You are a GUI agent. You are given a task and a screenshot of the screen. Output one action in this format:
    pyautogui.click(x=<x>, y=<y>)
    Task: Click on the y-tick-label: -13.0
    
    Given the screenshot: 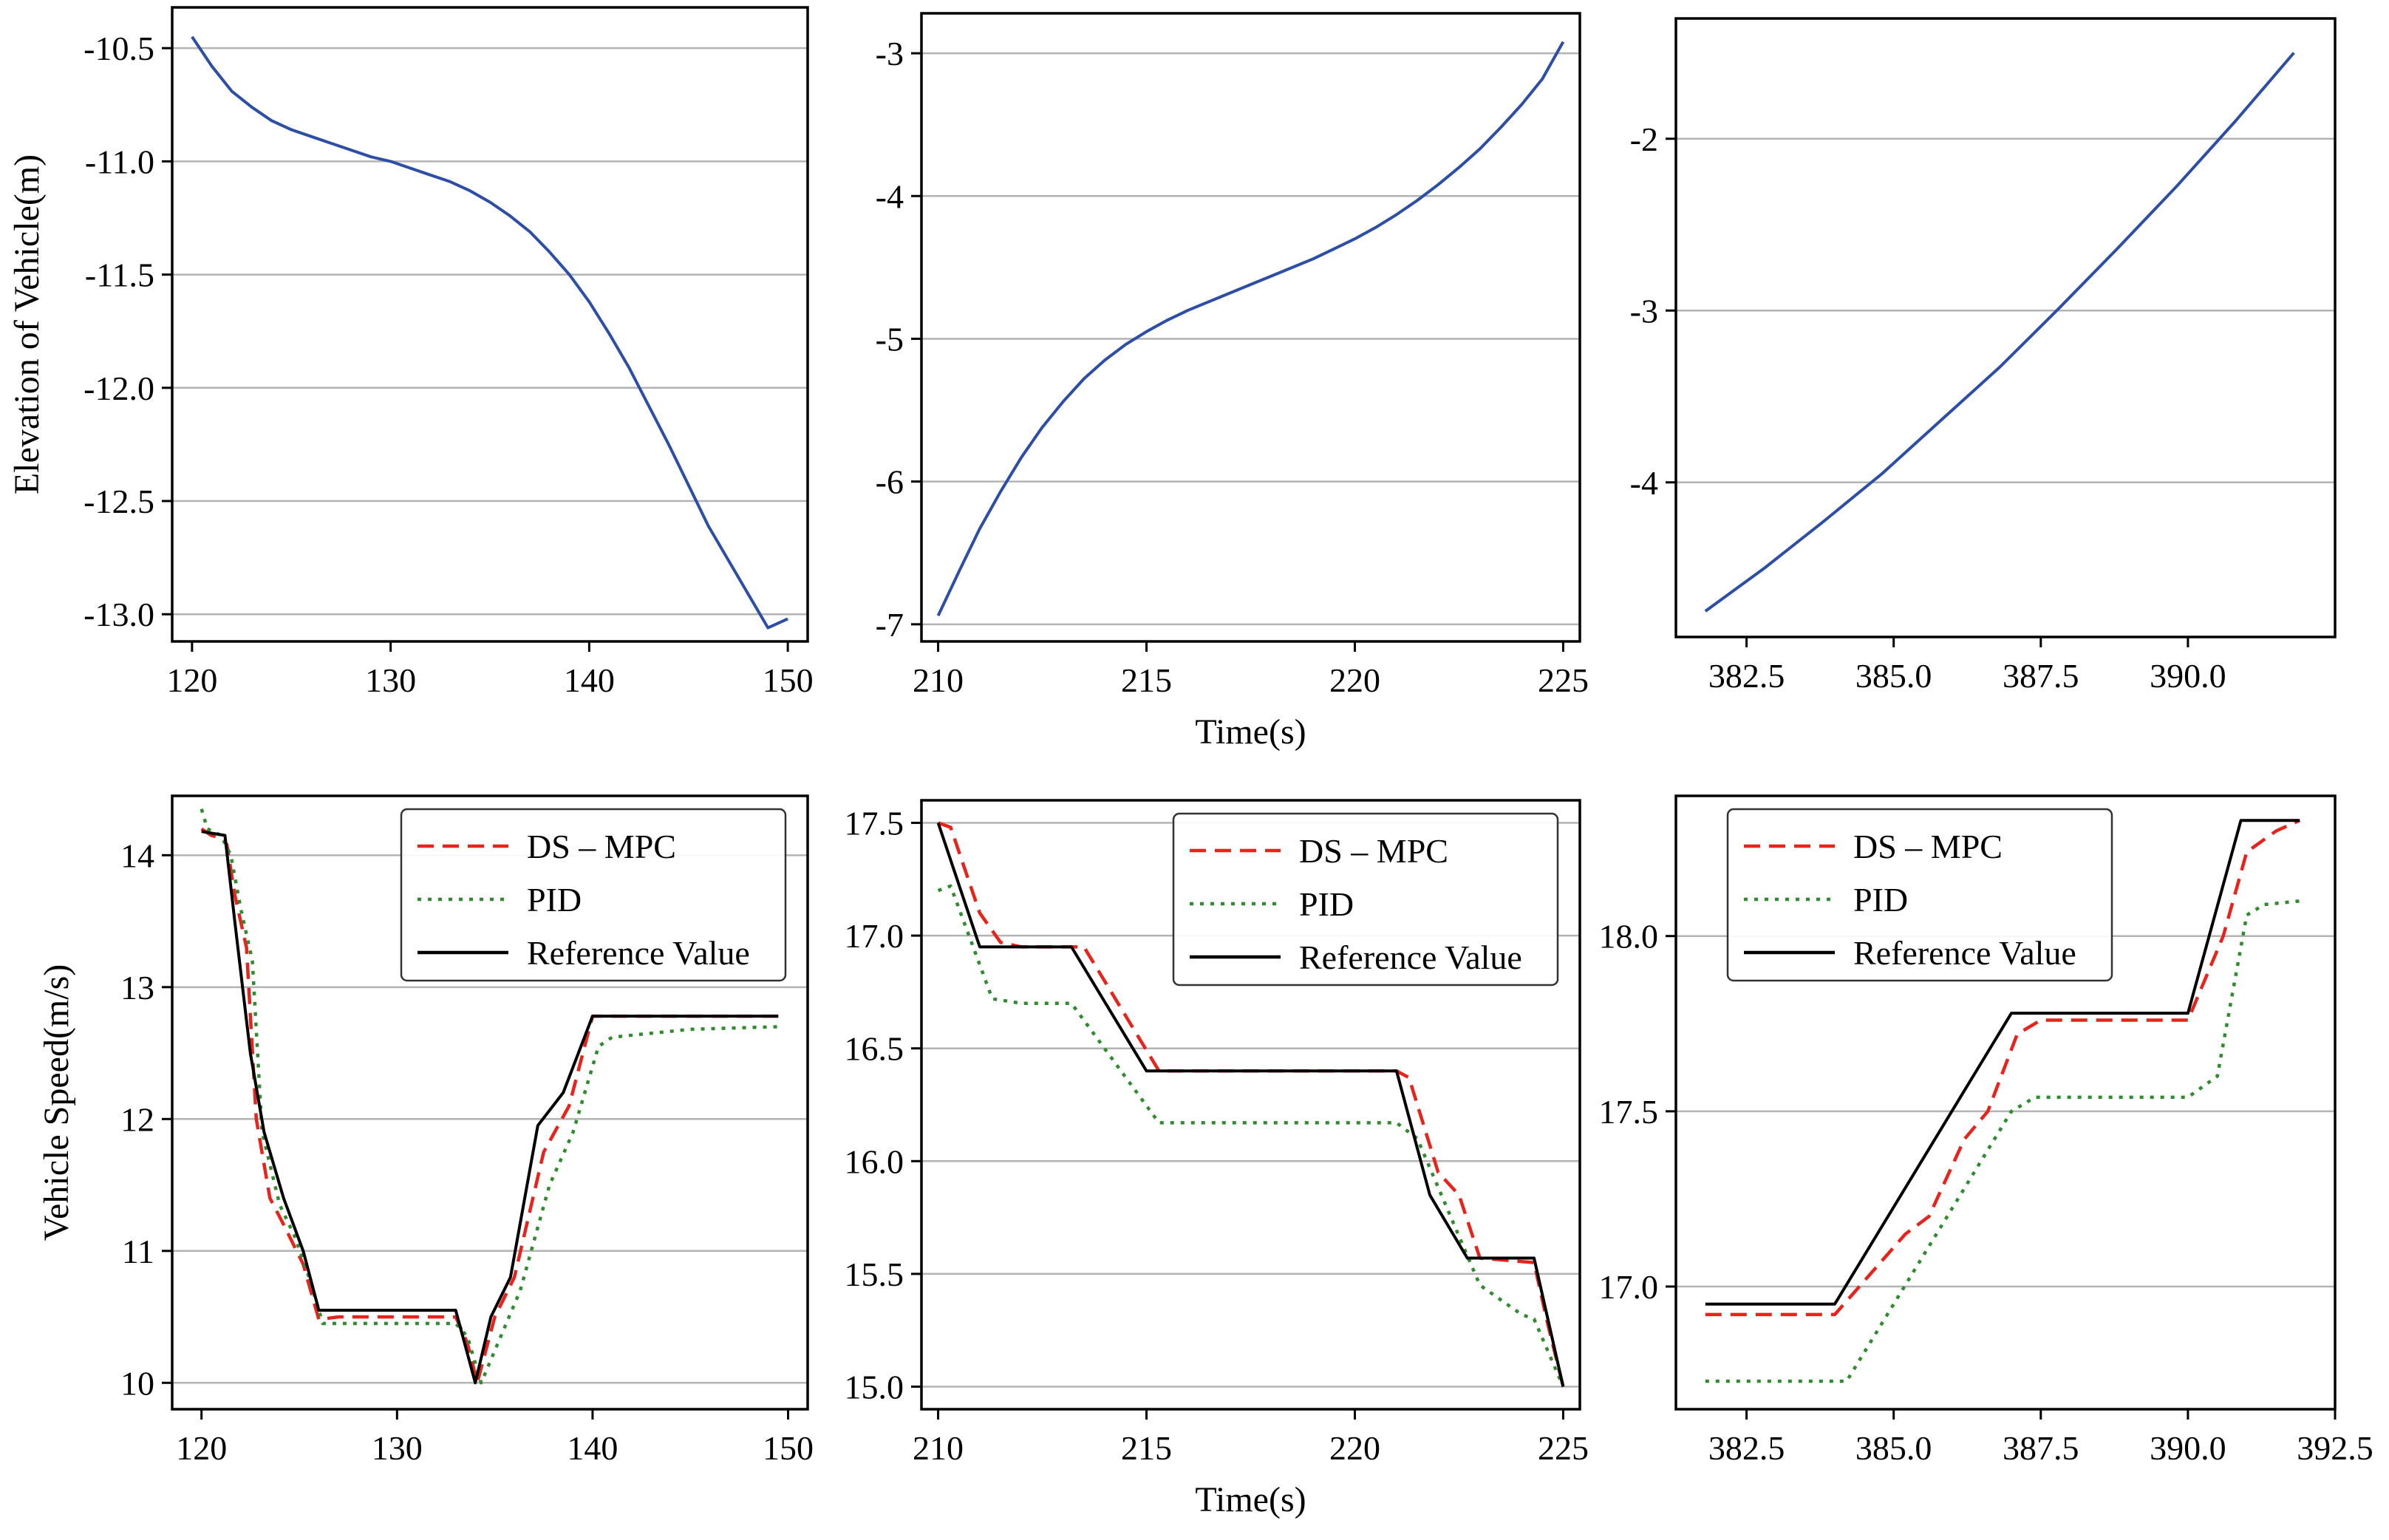 What is the action you would take?
    pyautogui.click(x=119, y=614)
    